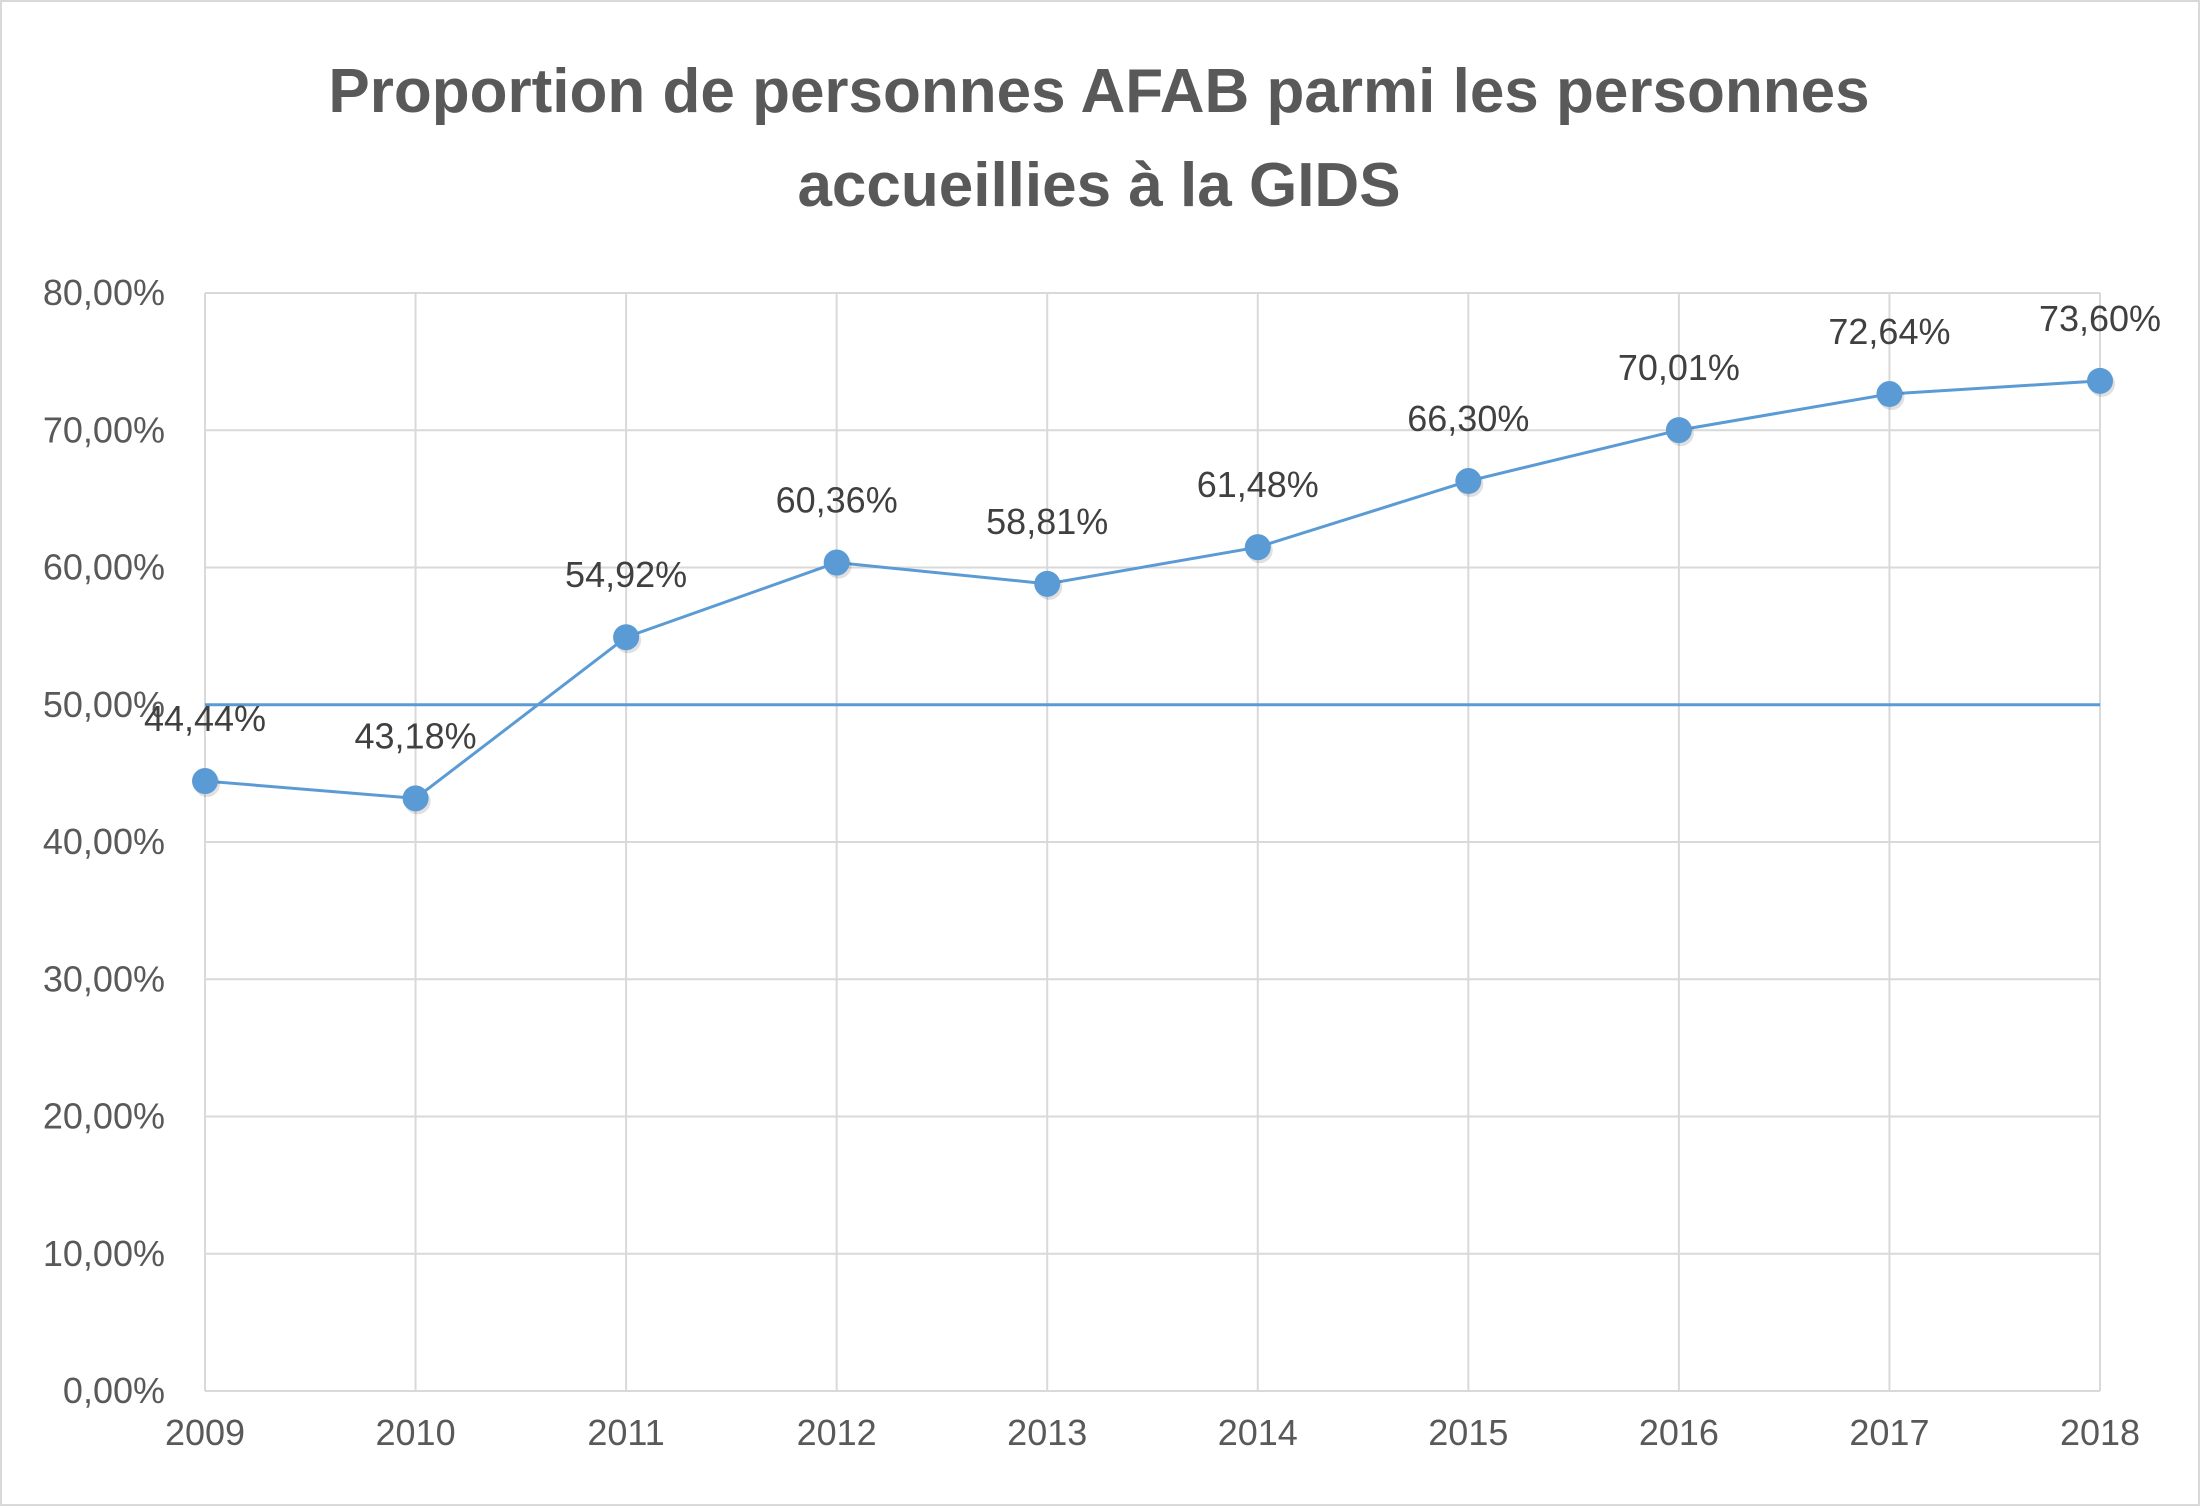 Image resolution: width=2200 pixels, height=1506 pixels. I want to click on y-tick-label: 60,00%, so click(104, 567).